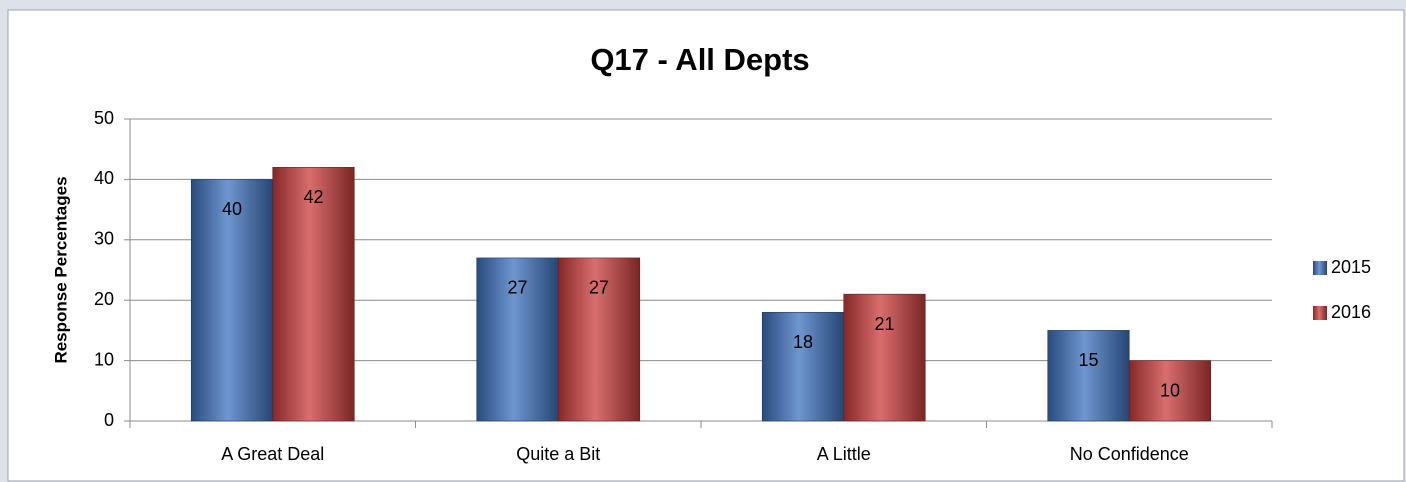 This screenshot has height=482, width=1406. I want to click on x-tick-label: Quite a Bit, so click(558, 454).